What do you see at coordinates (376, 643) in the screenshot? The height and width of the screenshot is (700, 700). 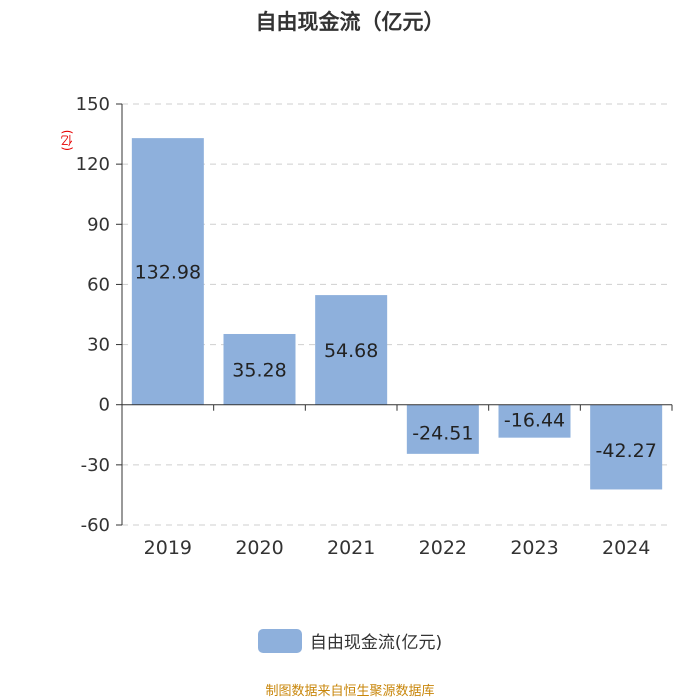 I see `legend-label: 自由现金流(亿元)` at bounding box center [376, 643].